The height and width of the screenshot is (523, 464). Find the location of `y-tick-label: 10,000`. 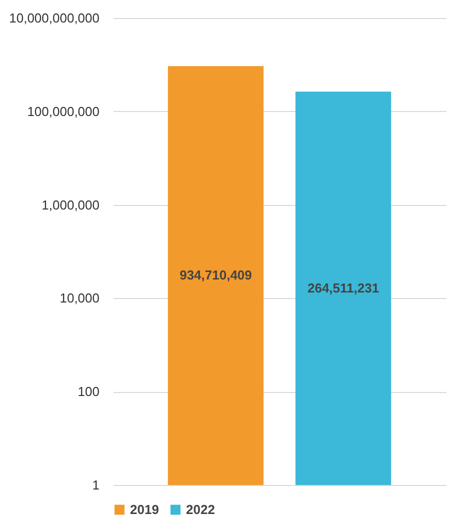

y-tick-label: 10,000 is located at coordinates (80, 298).